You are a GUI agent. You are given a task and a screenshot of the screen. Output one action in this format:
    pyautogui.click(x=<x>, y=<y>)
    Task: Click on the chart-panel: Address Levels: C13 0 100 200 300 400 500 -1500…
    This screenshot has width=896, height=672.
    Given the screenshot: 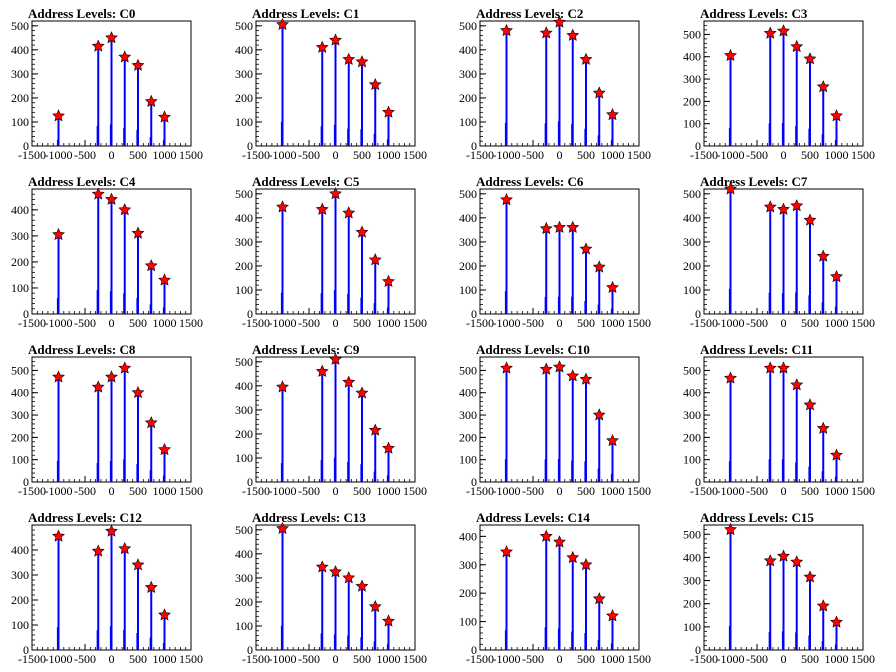 What is the action you would take?
    pyautogui.click(x=336, y=588)
    